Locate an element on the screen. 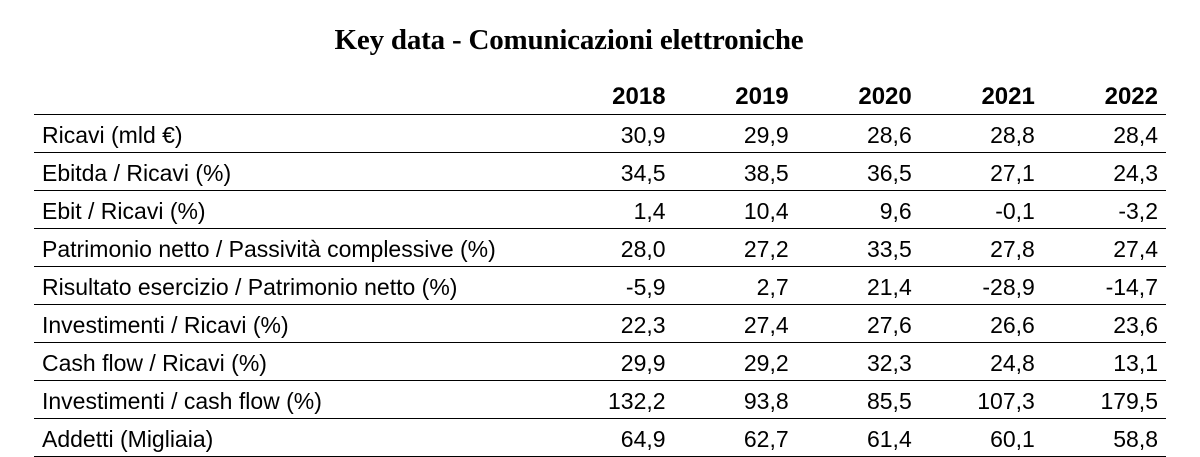 The width and height of the screenshot is (1200, 457). table-cell: 179,5 is located at coordinates (1104, 399).